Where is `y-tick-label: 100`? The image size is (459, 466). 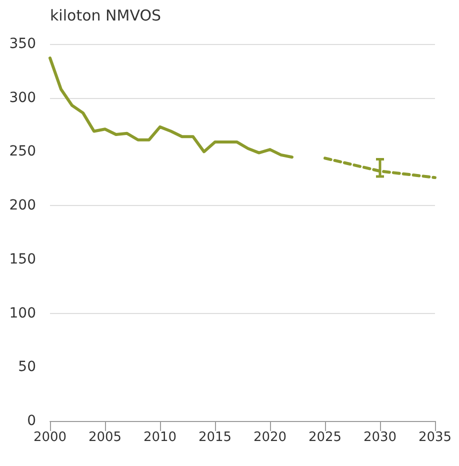 y-tick-label: 100 is located at coordinates (22, 313).